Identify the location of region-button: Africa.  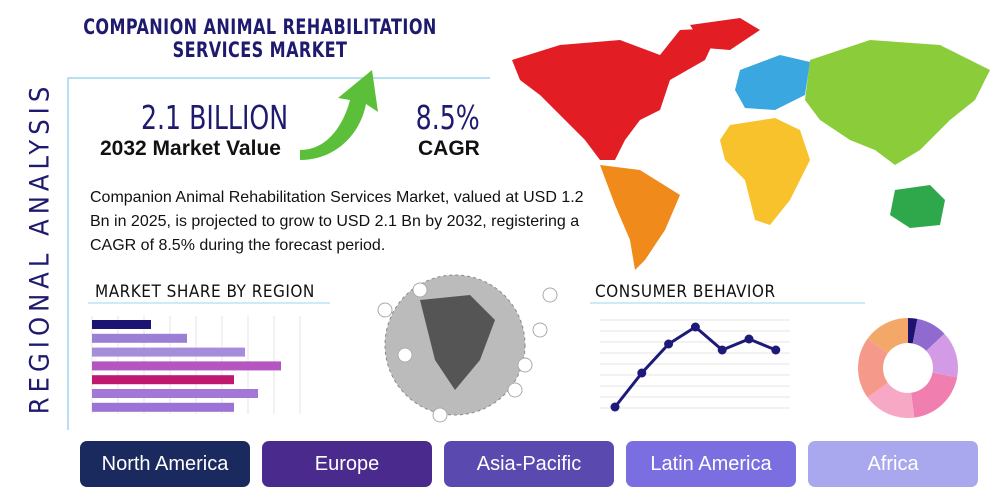
(893, 464).